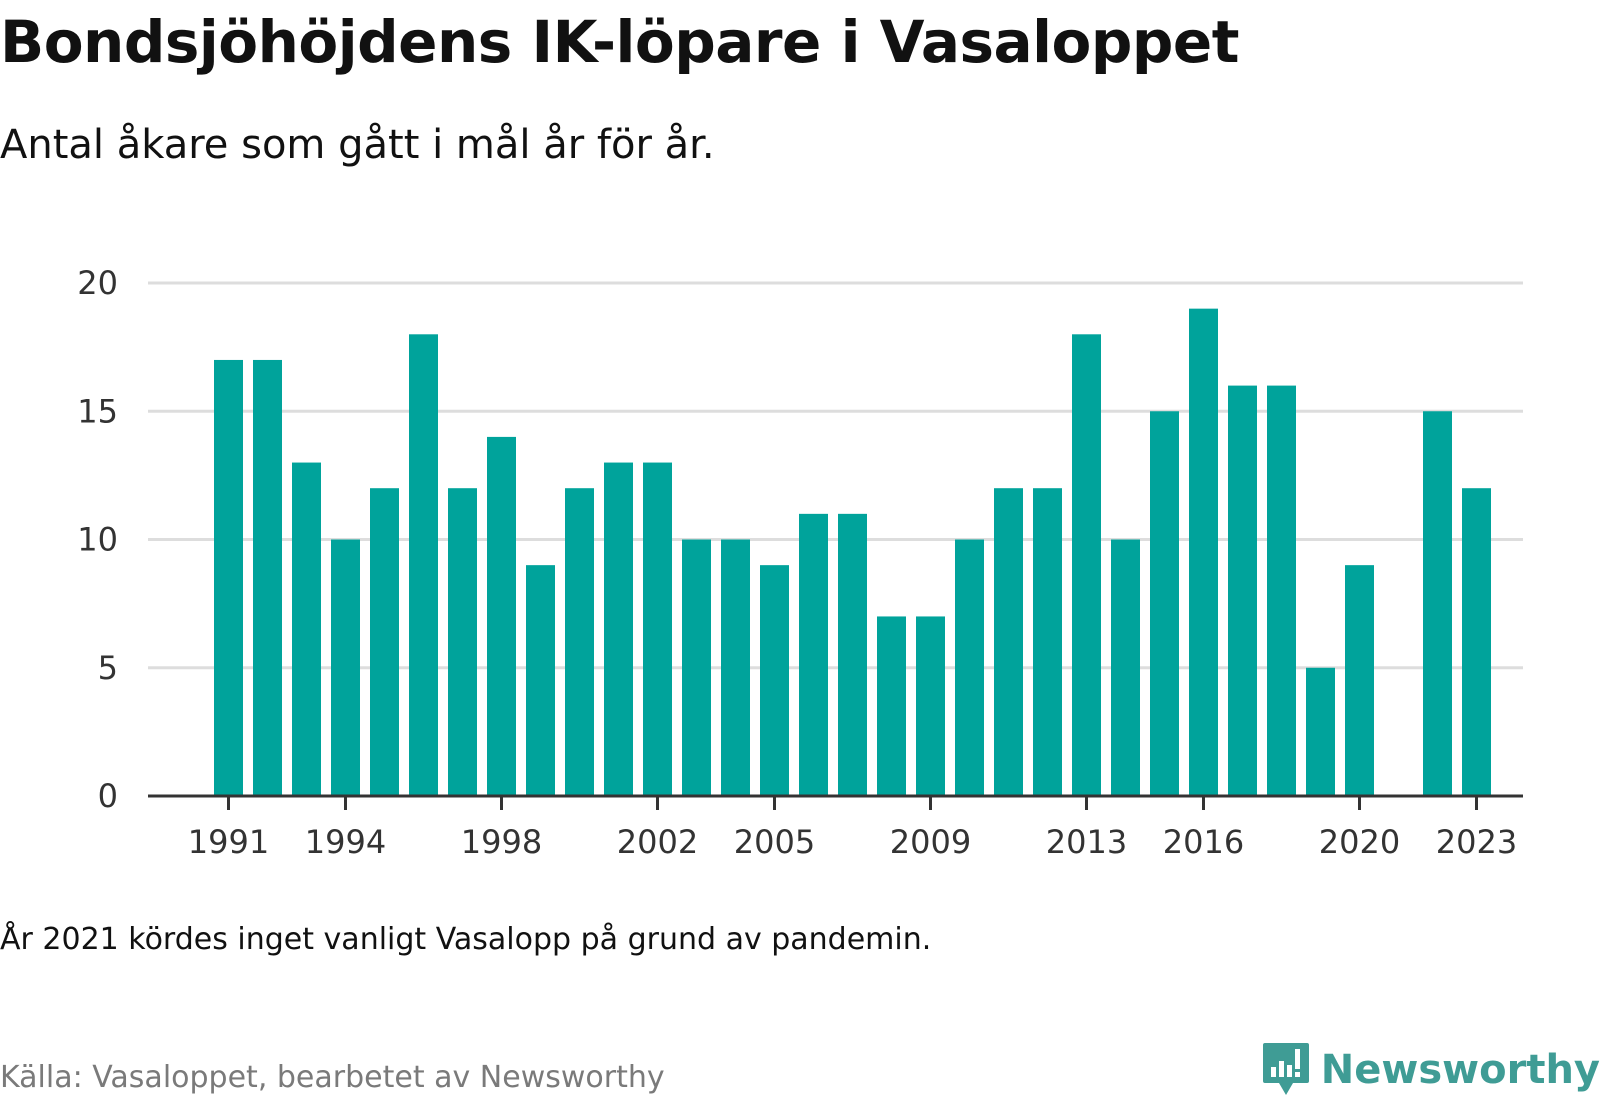  What do you see at coordinates (501, 616) in the screenshot?
I see `bar-1998` at bounding box center [501, 616].